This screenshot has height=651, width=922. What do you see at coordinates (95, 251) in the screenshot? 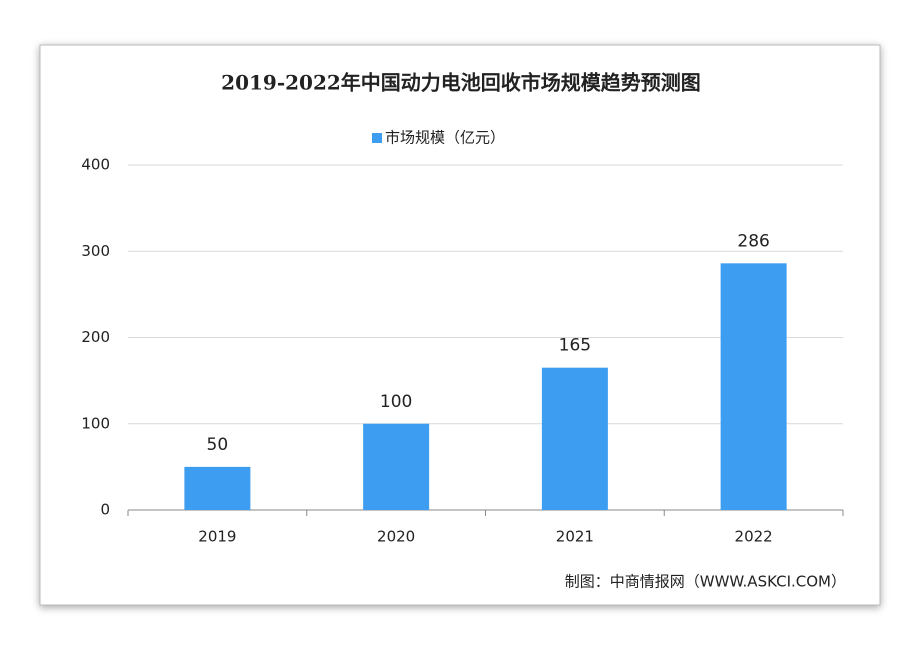
I see `y-tick-label: 300` at bounding box center [95, 251].